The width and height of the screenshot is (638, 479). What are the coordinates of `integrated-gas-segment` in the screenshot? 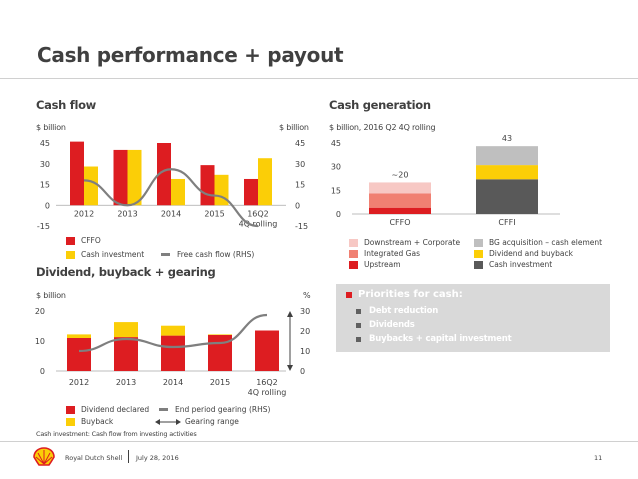 It's located at (400, 200).